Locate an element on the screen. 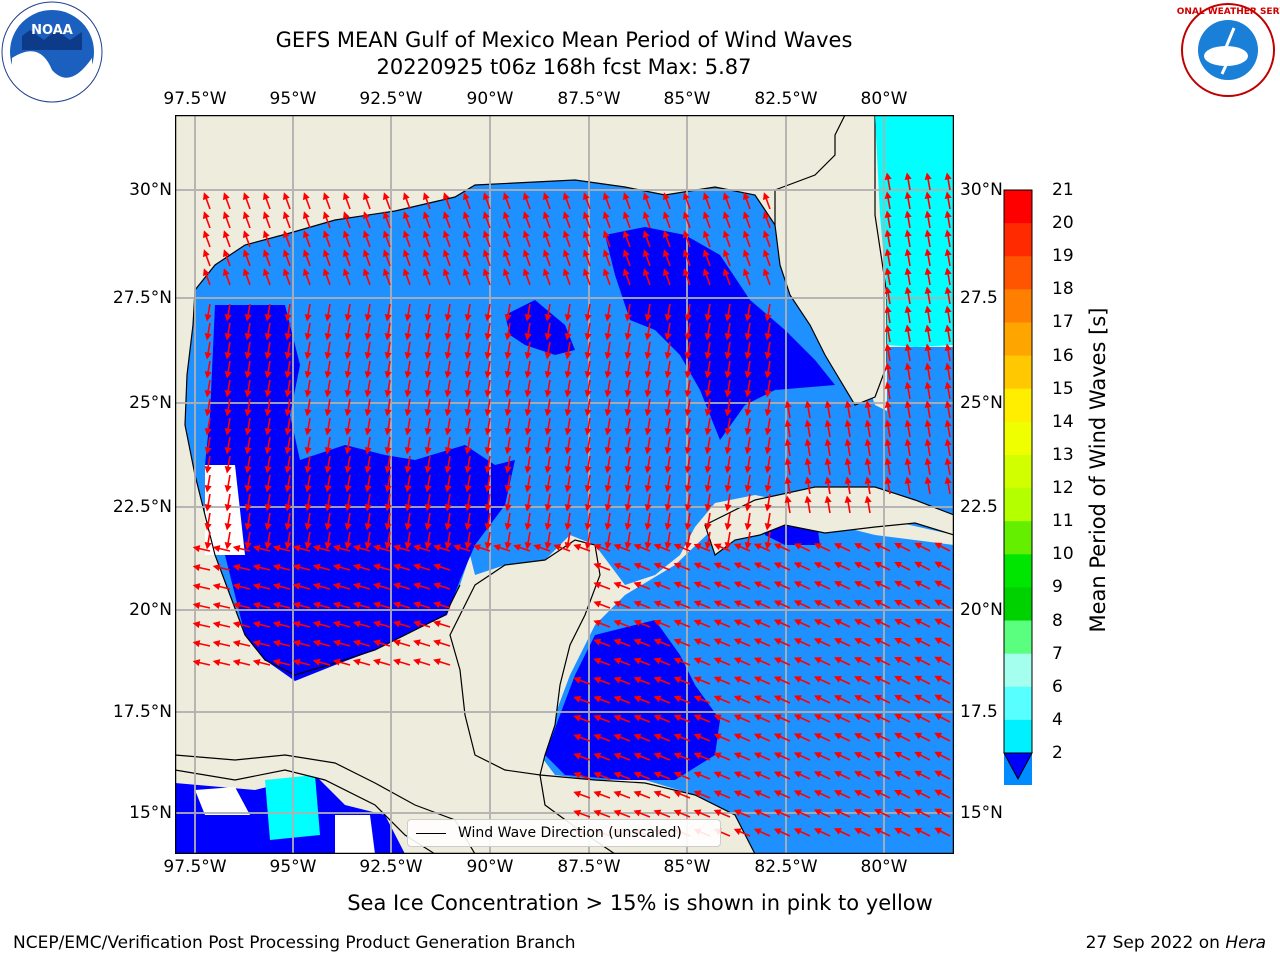 This screenshot has height=960, width=1280. lat-tick-left: 15°N is located at coordinates (150, 813).